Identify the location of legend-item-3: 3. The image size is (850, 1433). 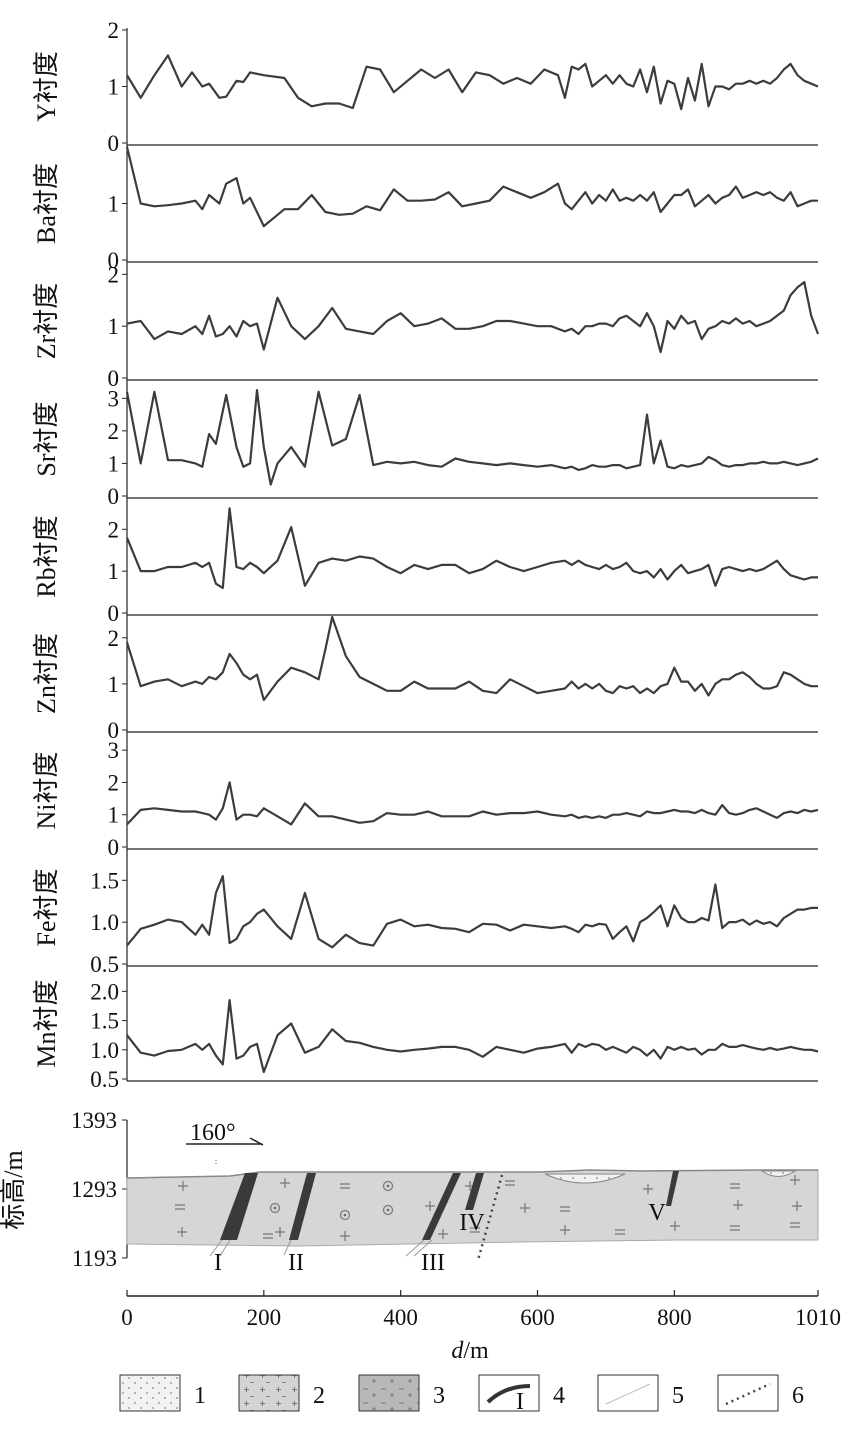
(401, 1393).